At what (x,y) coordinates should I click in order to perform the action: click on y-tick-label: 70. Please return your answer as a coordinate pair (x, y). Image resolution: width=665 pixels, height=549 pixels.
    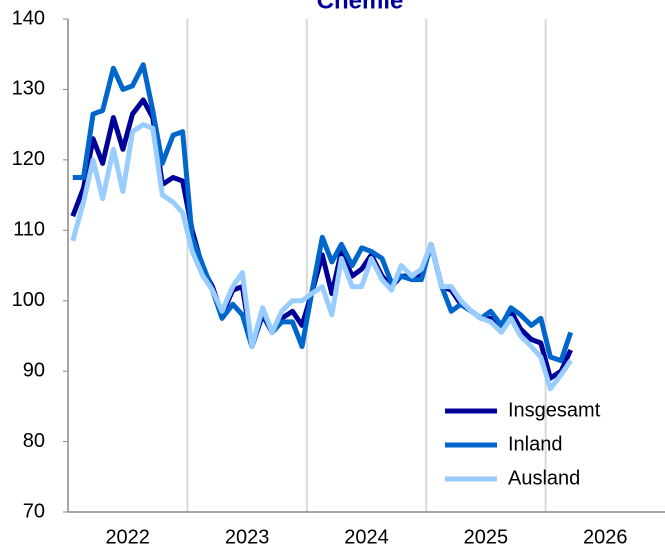
    Looking at the image, I should click on (34, 511).